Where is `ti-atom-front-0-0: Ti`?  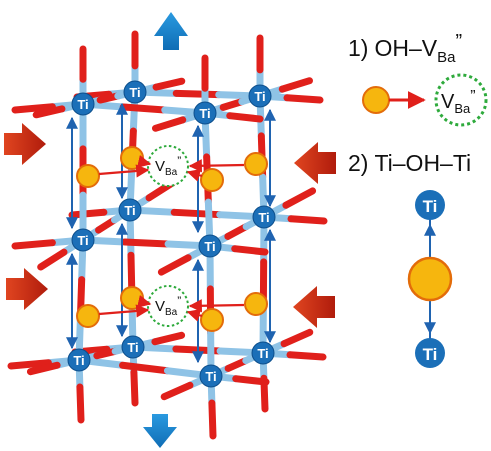
ti-atom-front-0-0: Ti is located at coordinates (83, 104).